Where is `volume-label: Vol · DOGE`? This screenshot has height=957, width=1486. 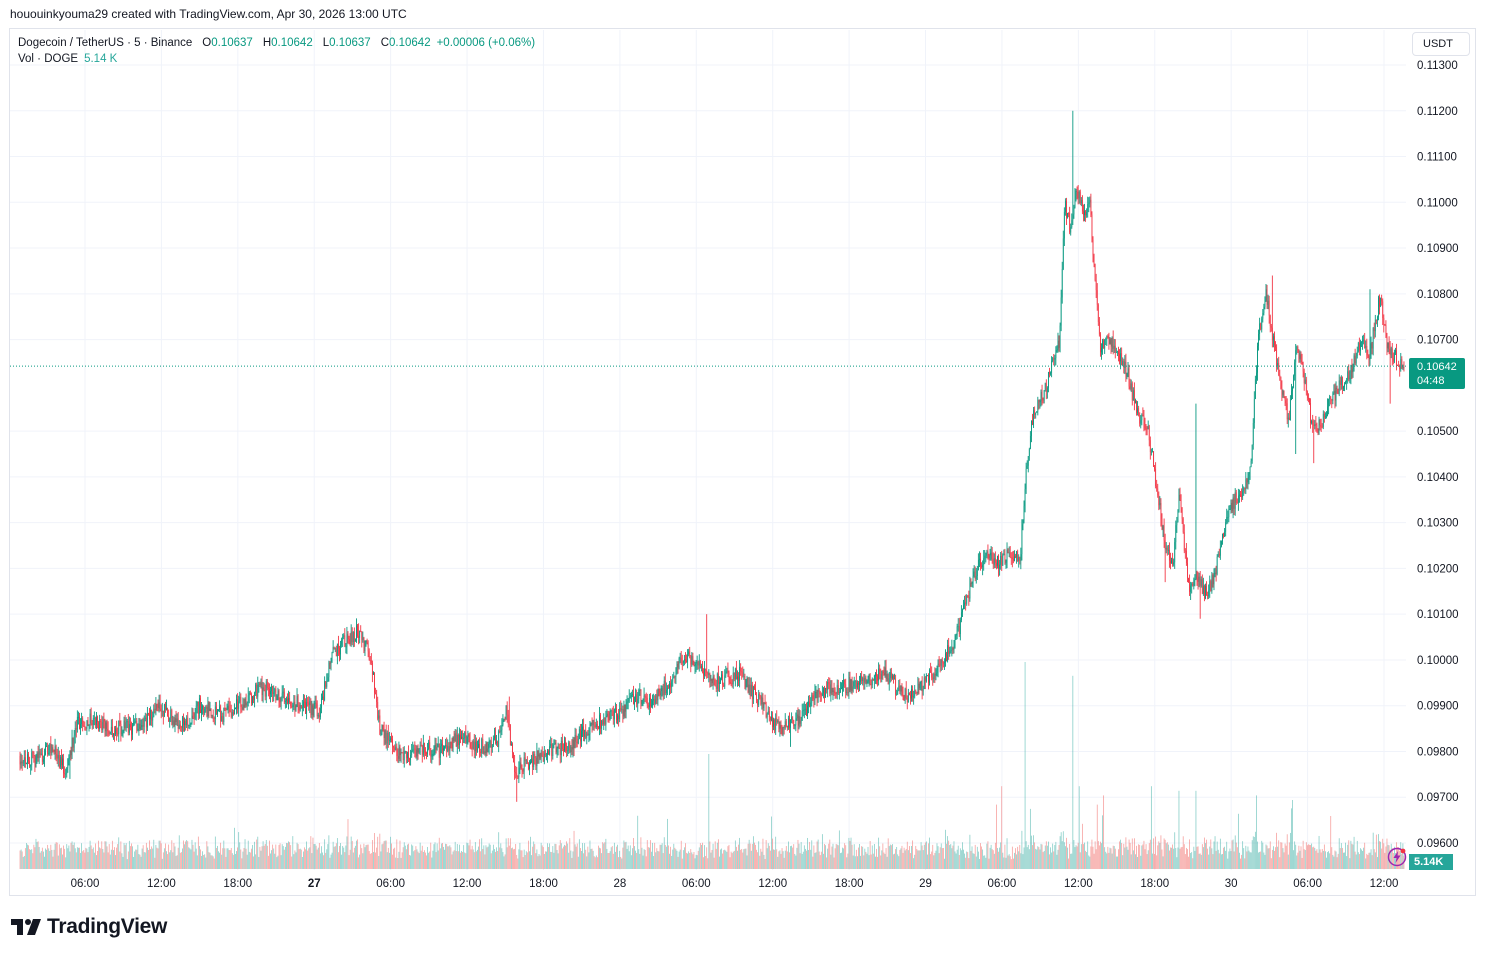
volume-label: Vol · DOGE is located at coordinates (48, 59).